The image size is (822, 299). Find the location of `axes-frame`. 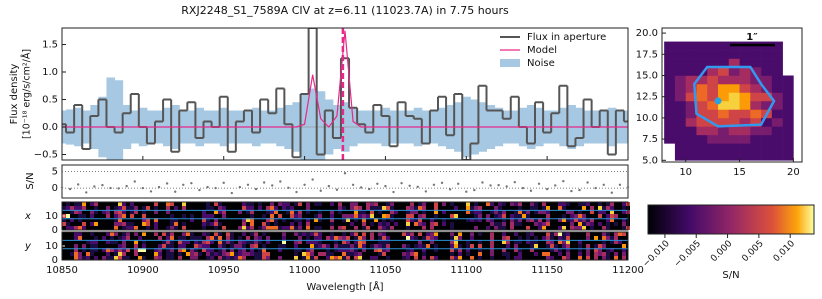

axes-frame is located at coordinates (345, 181).